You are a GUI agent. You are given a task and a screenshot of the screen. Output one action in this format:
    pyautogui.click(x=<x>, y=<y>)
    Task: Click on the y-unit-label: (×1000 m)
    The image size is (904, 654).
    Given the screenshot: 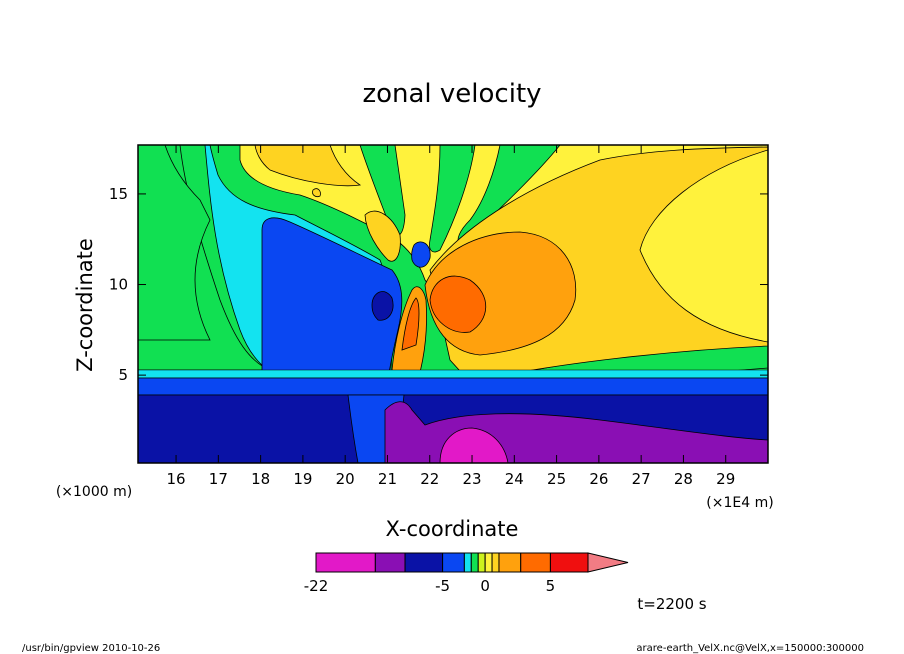 What is the action you would take?
    pyautogui.click(x=94, y=492)
    